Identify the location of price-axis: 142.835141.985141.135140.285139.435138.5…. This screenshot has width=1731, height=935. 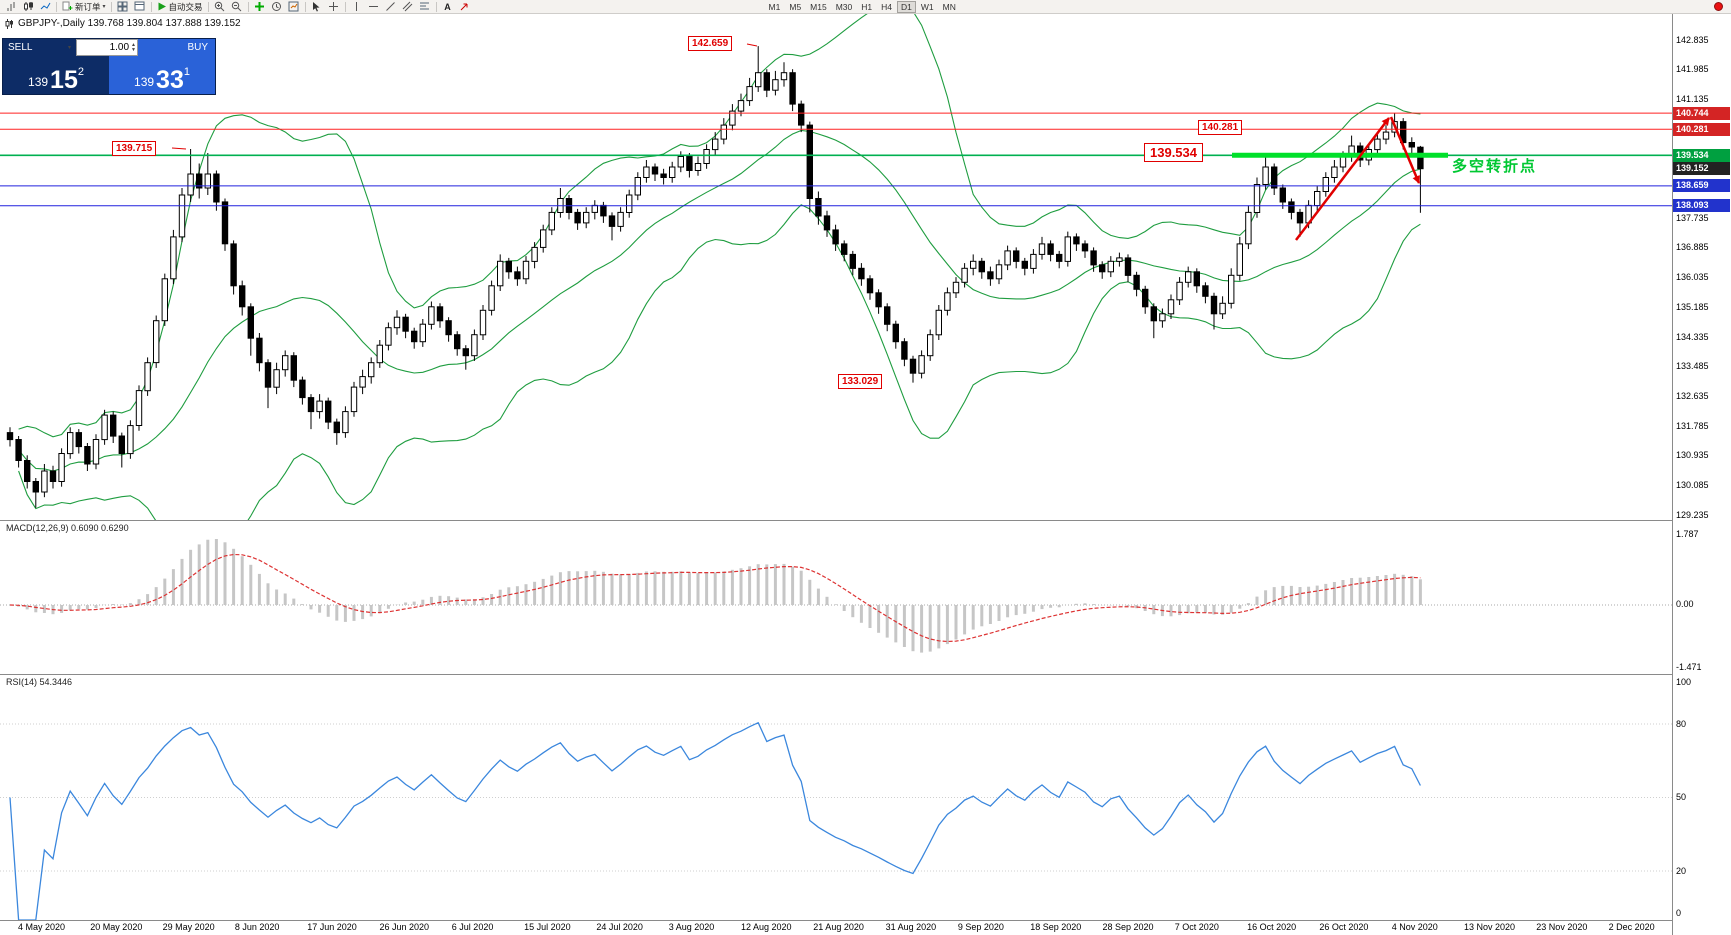
(1702, 467).